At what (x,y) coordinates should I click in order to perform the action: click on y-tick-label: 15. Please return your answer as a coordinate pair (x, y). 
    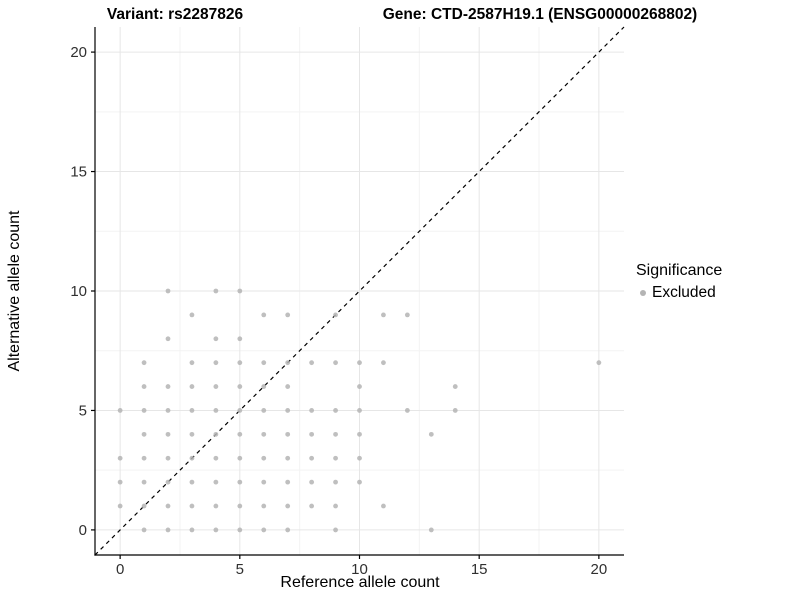
    Looking at the image, I should click on (78, 172).